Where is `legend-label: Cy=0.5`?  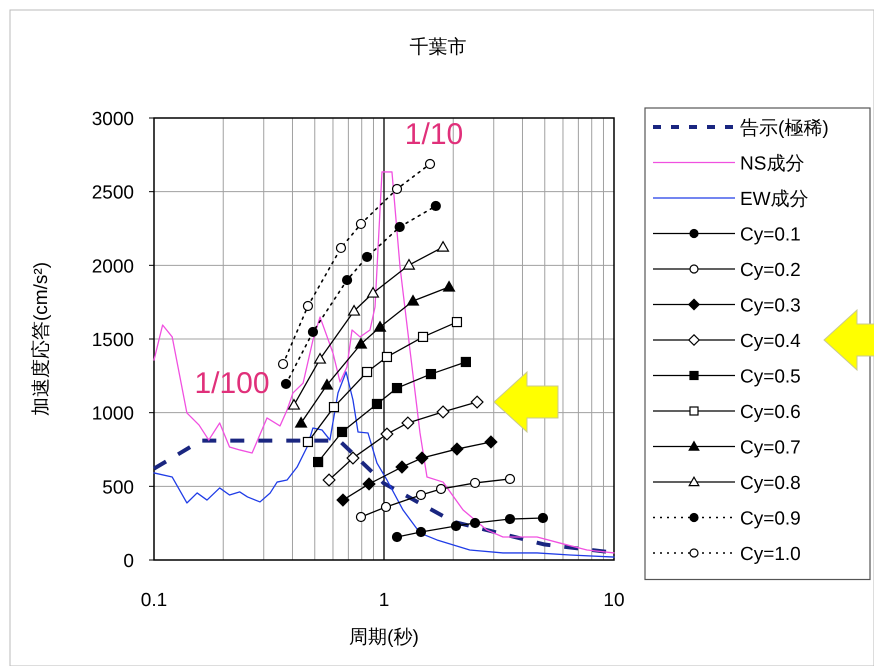 legend-label: Cy=0.5 is located at coordinates (770, 377).